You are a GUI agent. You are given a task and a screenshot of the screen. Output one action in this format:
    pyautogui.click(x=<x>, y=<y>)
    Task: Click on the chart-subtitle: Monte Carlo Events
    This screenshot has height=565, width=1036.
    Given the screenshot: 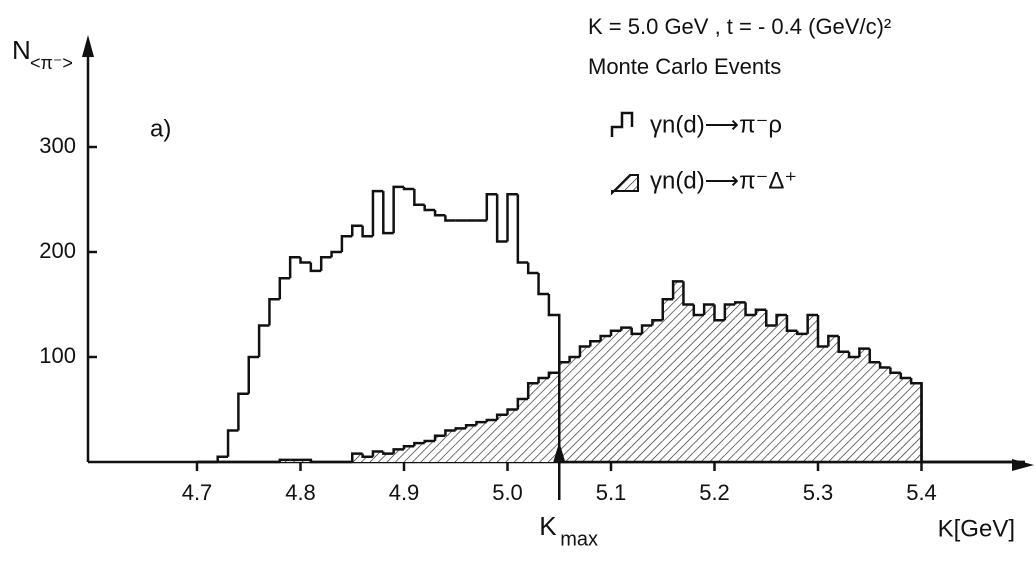 What is the action you would take?
    pyautogui.click(x=684, y=66)
    